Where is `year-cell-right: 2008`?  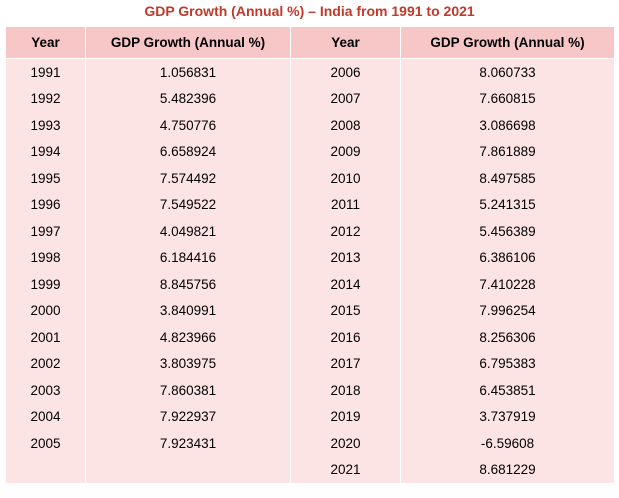
year-cell-right: 2008 is located at coordinates (345, 125).